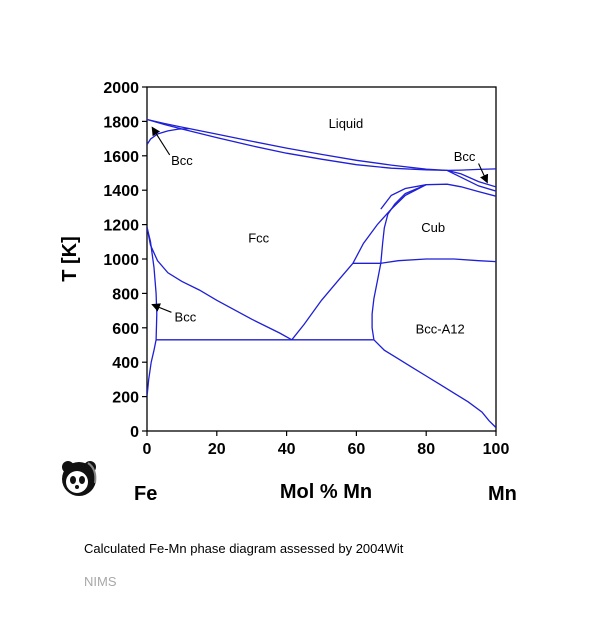  Describe the element at coordinates (357, 449) in the screenshot. I see `x-tick-label: 60` at that location.